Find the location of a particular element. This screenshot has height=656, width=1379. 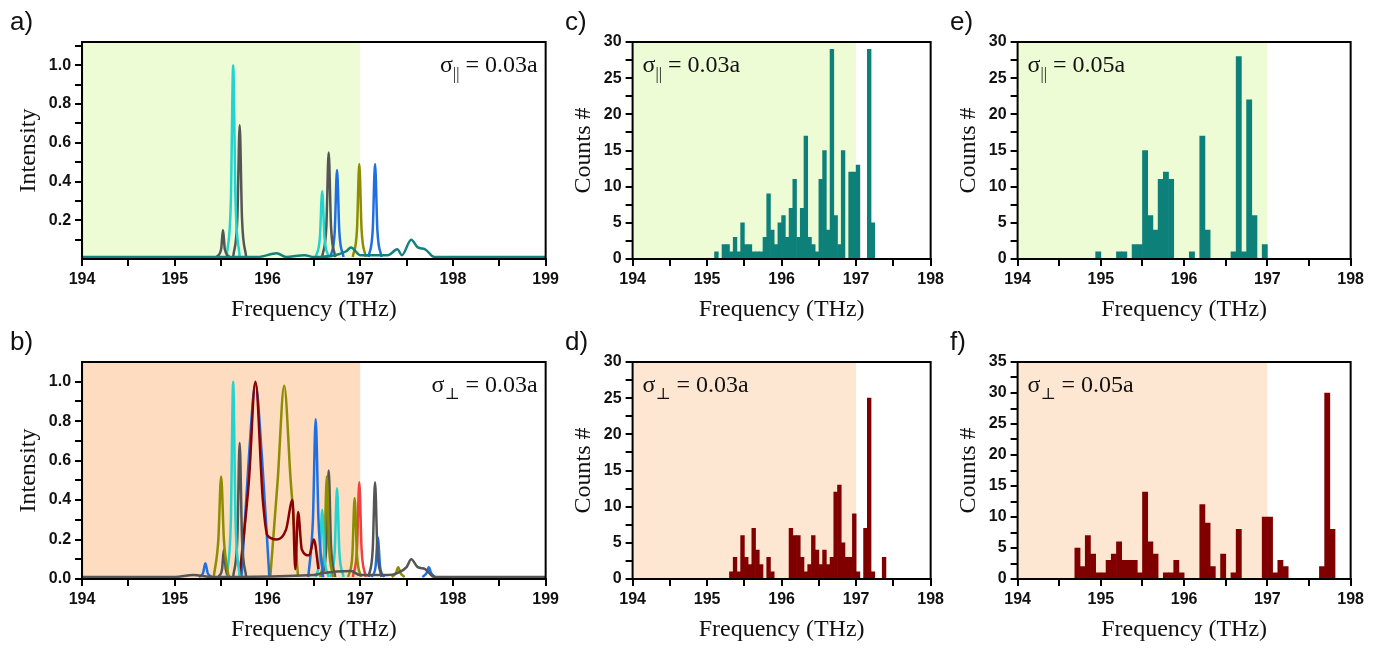

annotation: σ⊥ = 0.05a is located at coordinates (1081, 387).